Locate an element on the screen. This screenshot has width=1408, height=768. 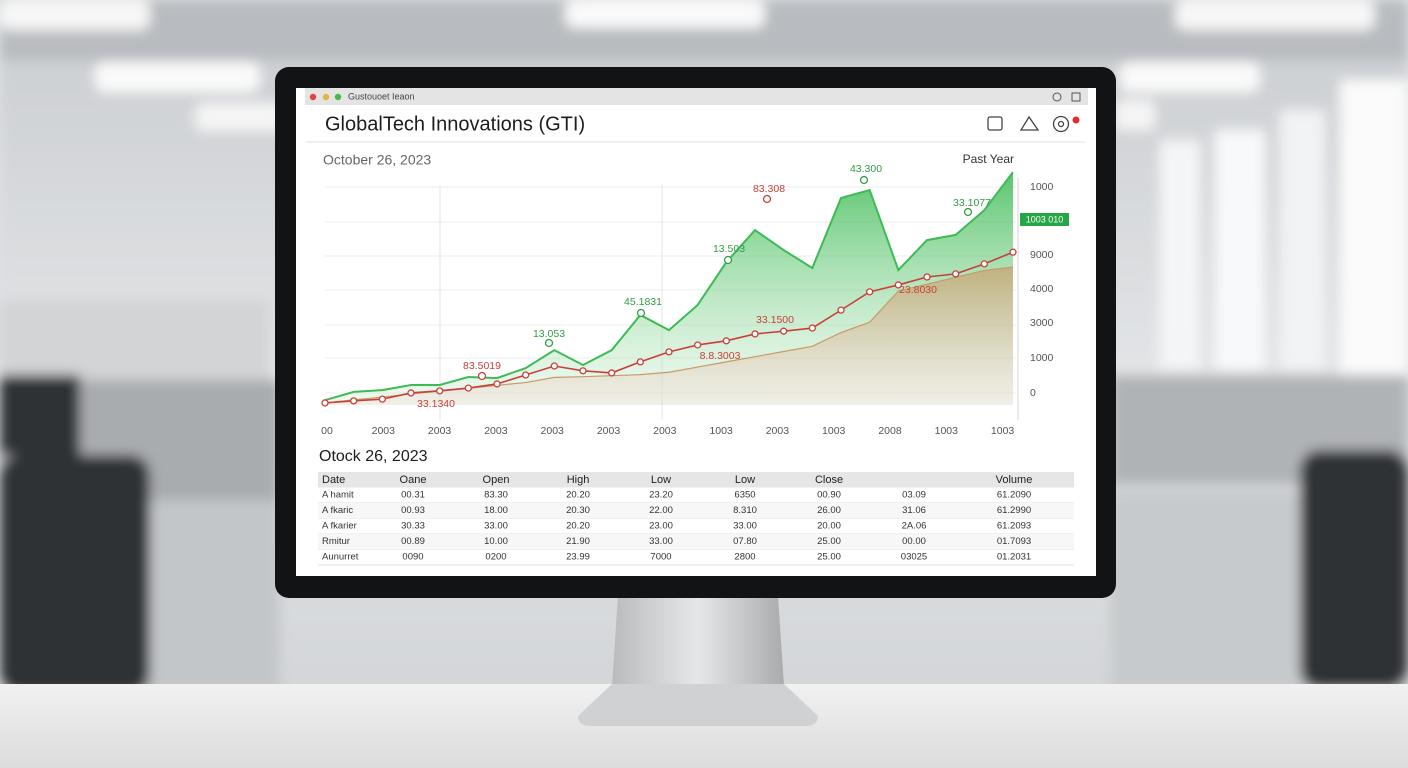
table-cell: 01.7093 is located at coordinates (1014, 541).